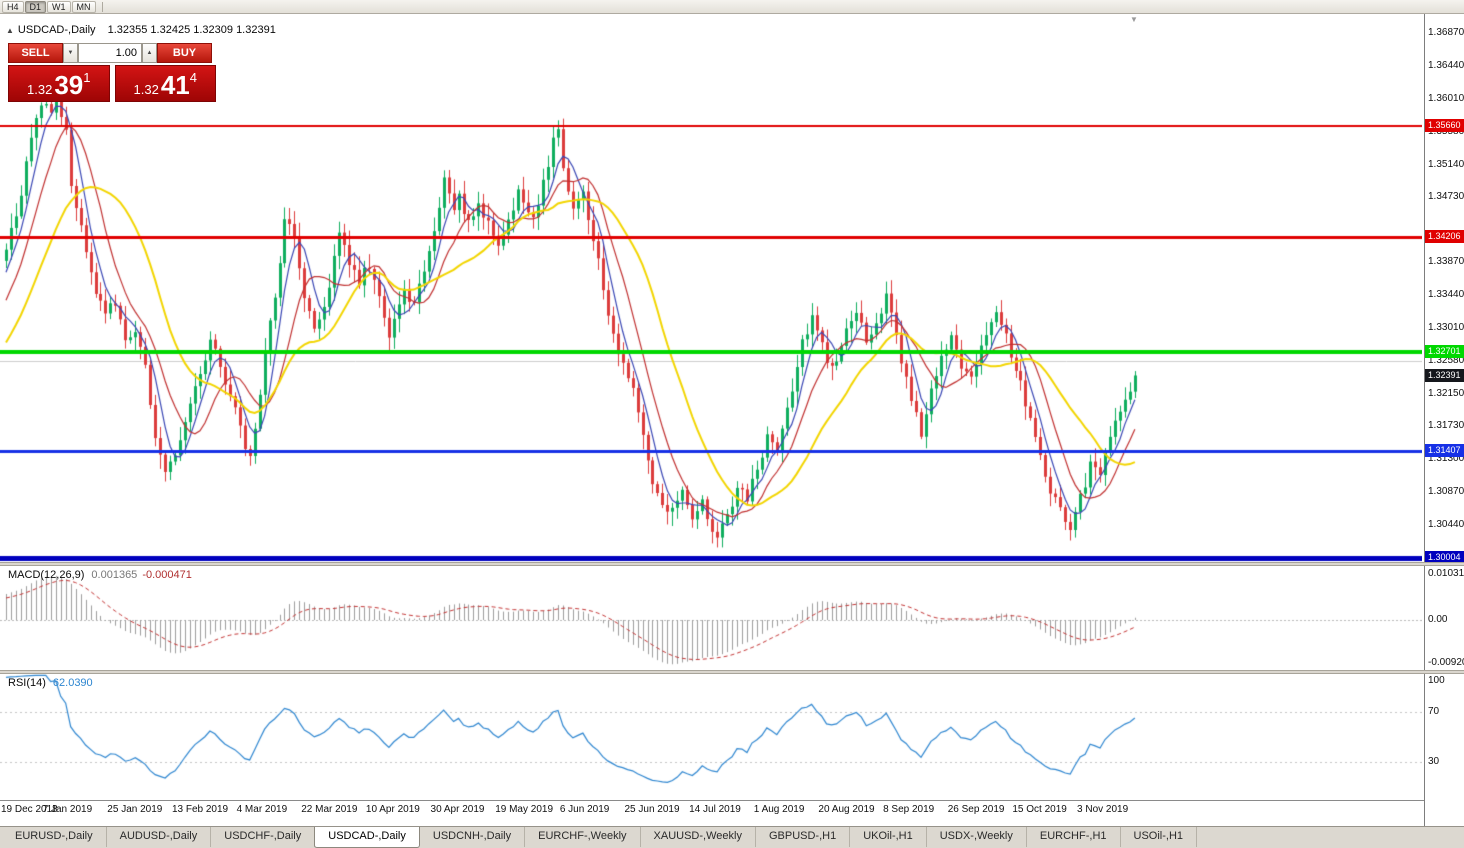 The image size is (1464, 848). What do you see at coordinates (1444, 558) in the screenshot?
I see `hline-price-badge: 1.30004` at bounding box center [1444, 558].